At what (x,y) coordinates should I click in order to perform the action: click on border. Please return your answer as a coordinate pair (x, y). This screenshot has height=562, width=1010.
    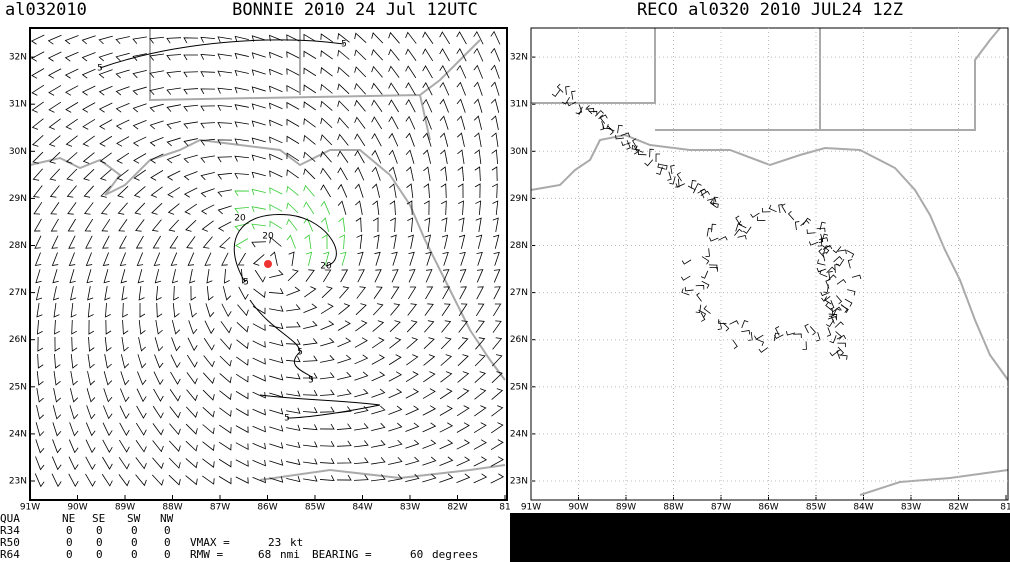
    Looking at the image, I should click on (766, 79).